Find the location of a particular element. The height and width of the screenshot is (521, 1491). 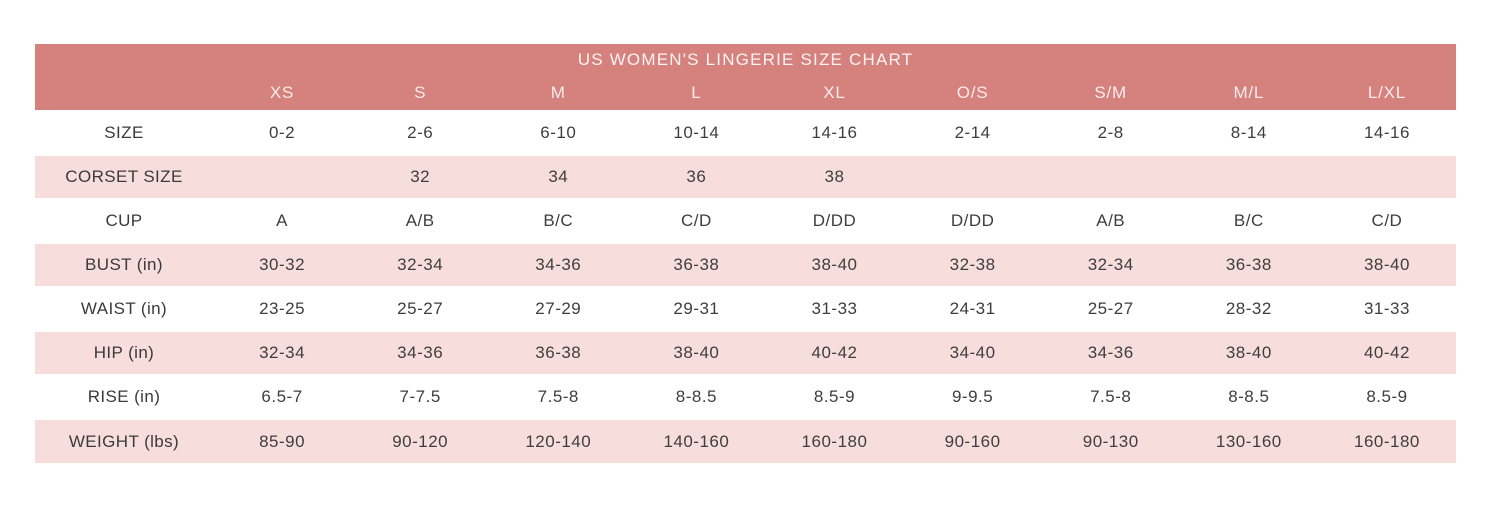

cell-waist-in-l: 29-31 is located at coordinates (696, 308).